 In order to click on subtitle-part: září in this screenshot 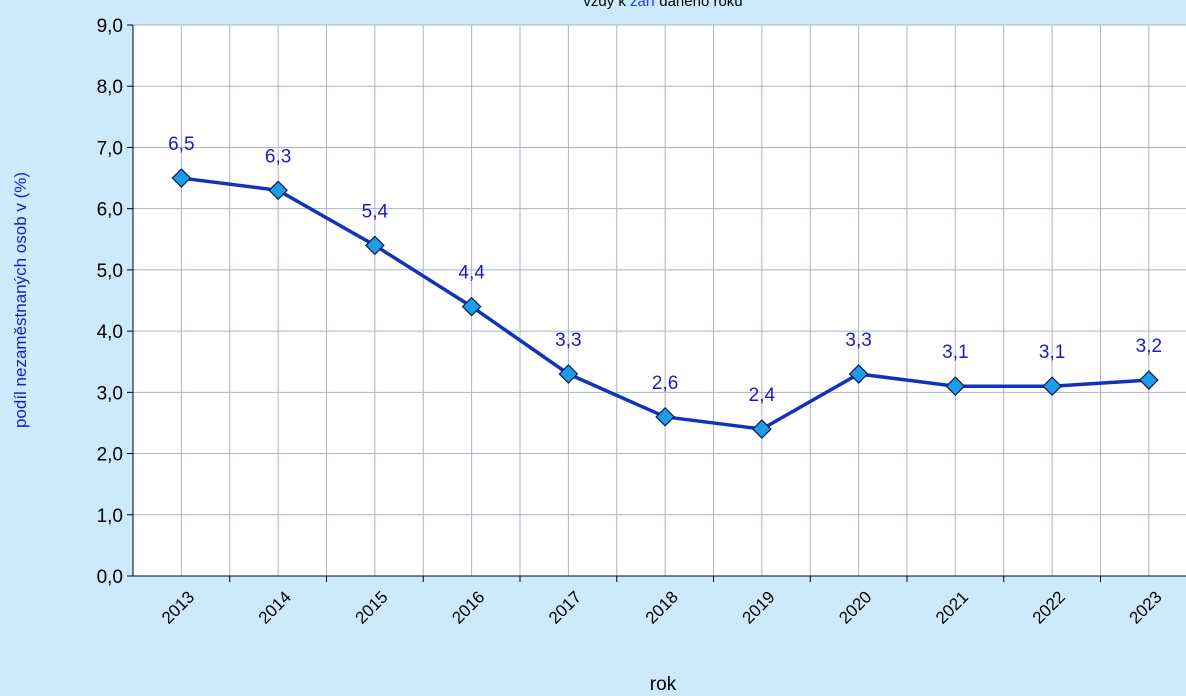, I will do `click(643, 5)`.